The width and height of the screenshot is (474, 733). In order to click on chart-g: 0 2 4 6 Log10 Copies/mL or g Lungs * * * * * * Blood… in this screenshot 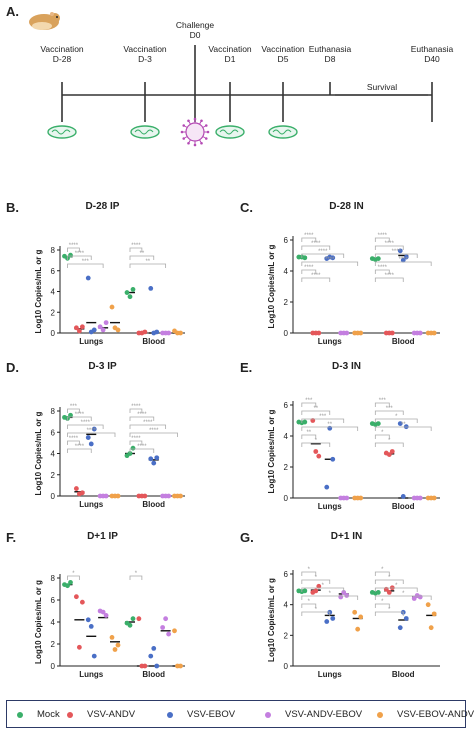, I will do `click(353, 623)`.